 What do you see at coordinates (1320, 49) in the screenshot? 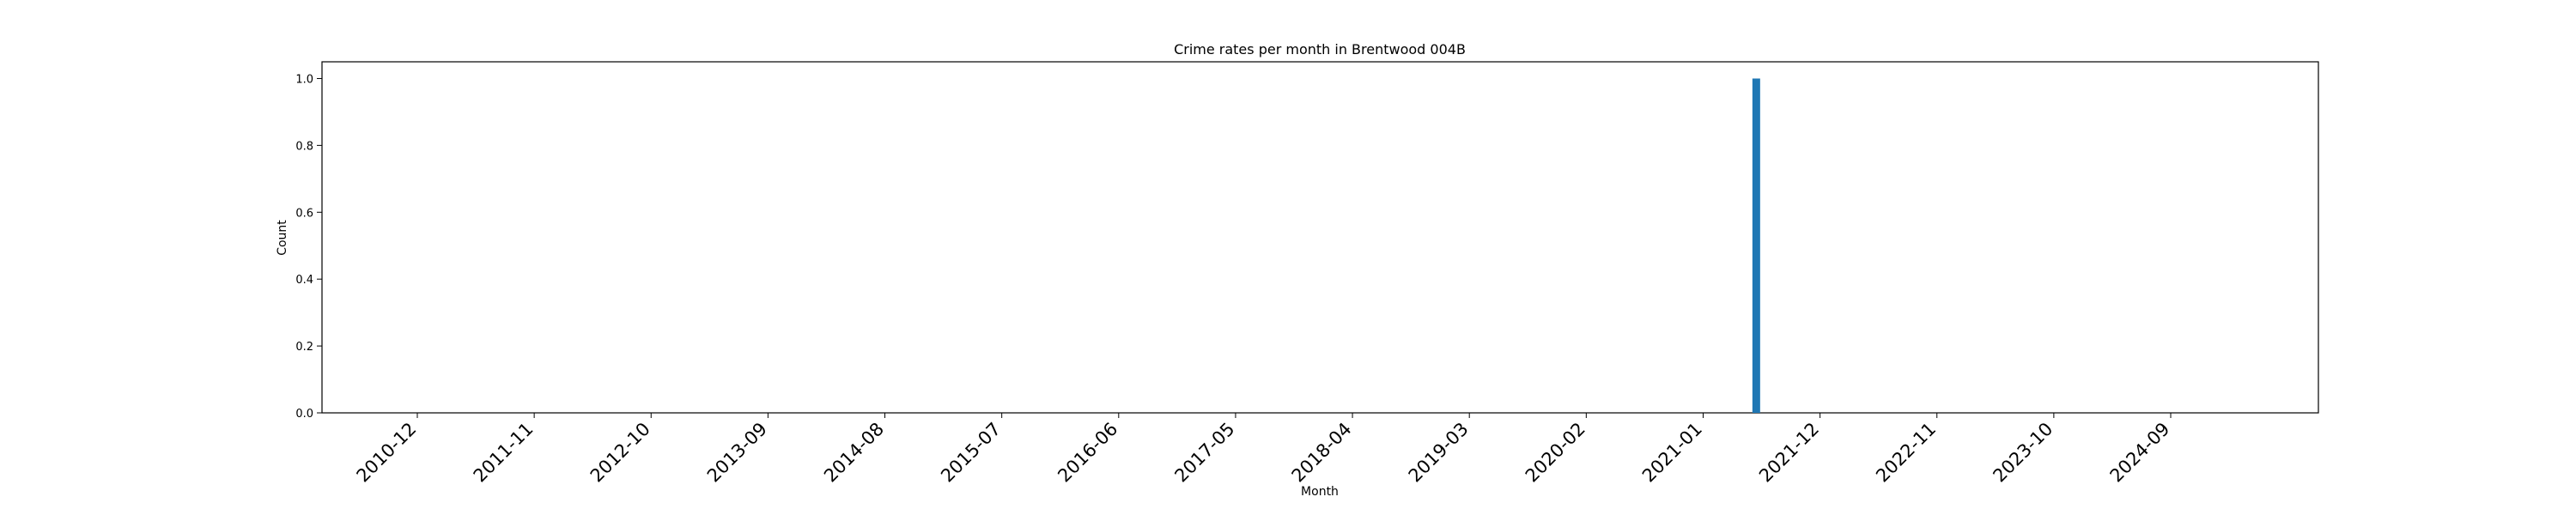
I see `chart-title: Crime rates per month in Brentwood 004B` at bounding box center [1320, 49].